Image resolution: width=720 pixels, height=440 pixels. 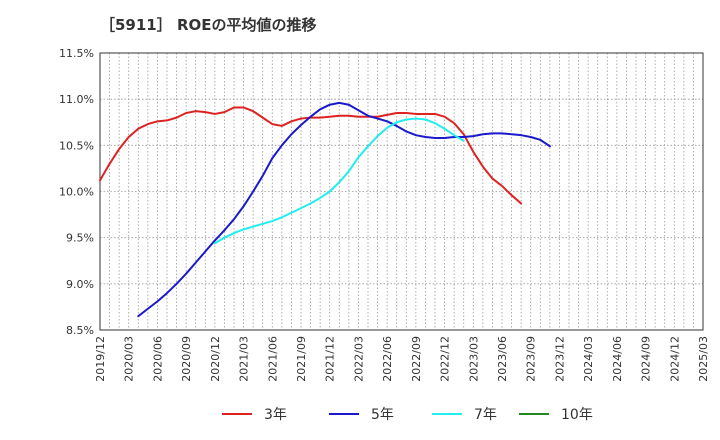 I want to click on x-tick-label: 2020/03, so click(x=129, y=359).